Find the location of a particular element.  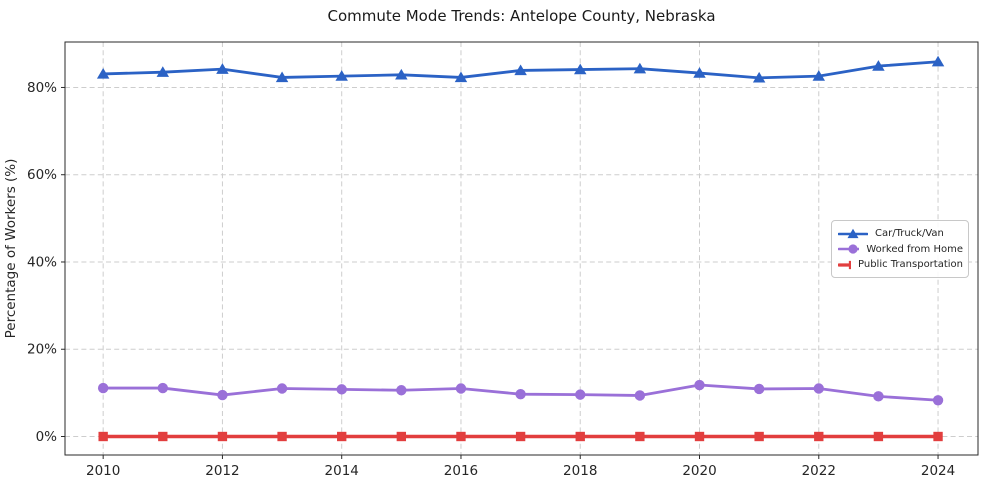

legend-label: Car/Truck/Van is located at coordinates (909, 233).